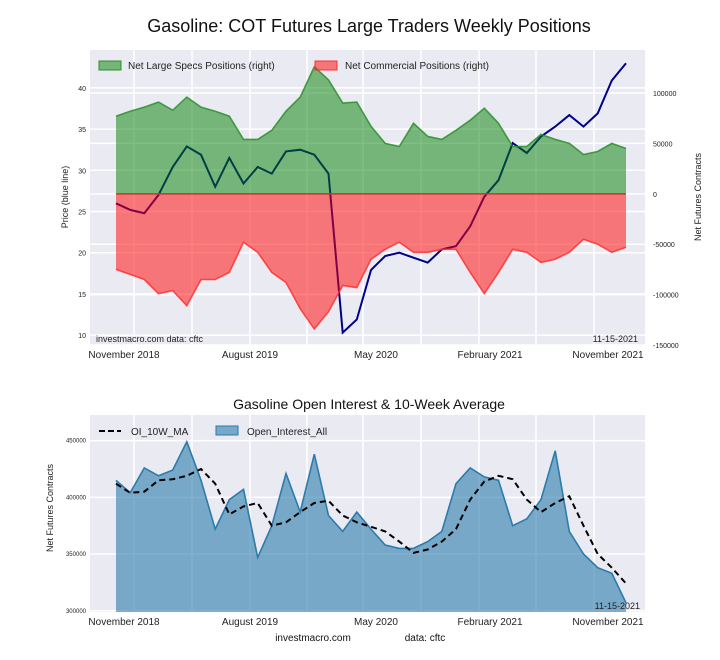  I want to click on y-tick-label-left: 15, so click(82, 295).